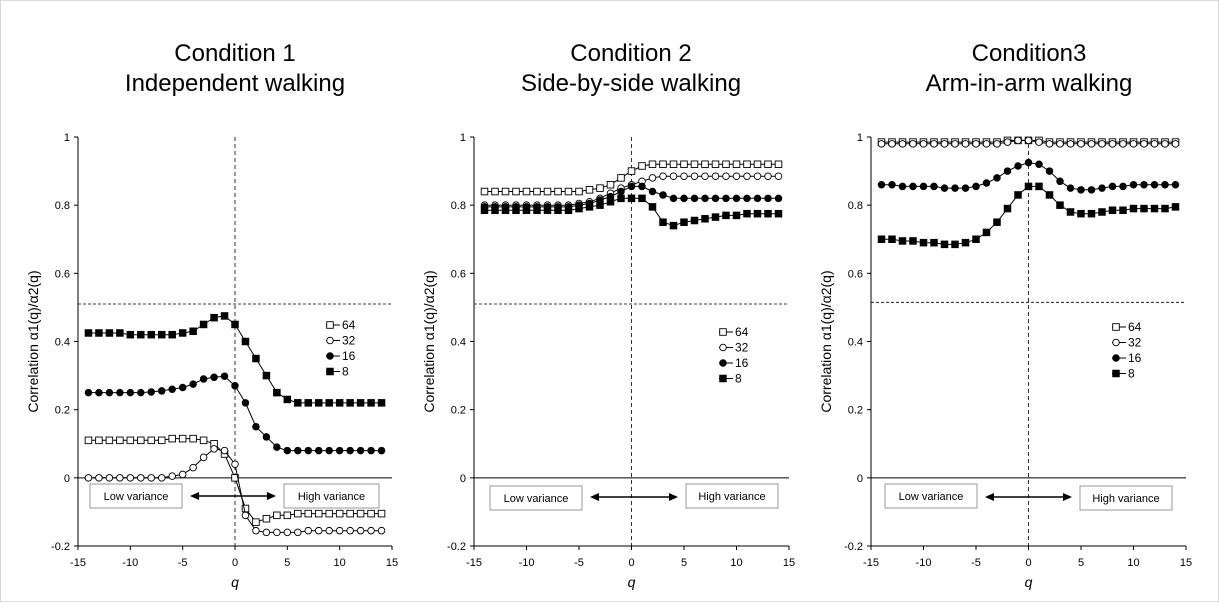 Image resolution: width=1219 pixels, height=606 pixels. I want to click on y-tick-label: 0.2, so click(458, 411).